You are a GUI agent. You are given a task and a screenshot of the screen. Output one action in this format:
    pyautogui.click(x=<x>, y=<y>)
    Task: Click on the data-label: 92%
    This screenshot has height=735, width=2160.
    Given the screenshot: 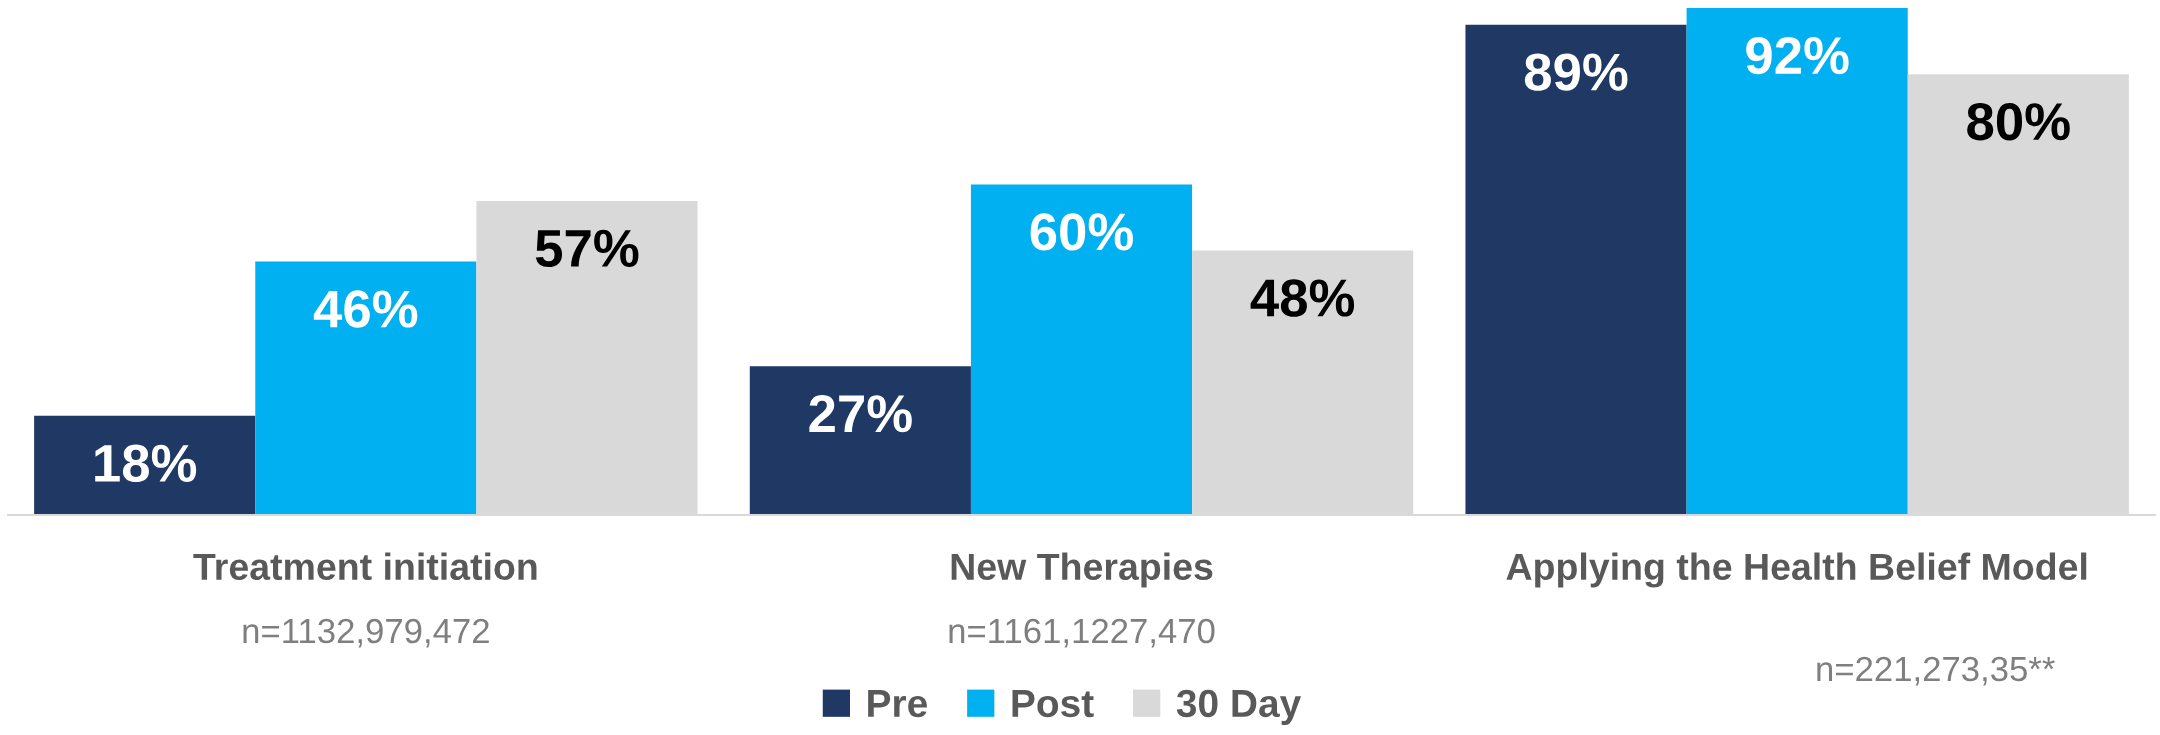 What is the action you would take?
    pyautogui.click(x=1797, y=55)
    